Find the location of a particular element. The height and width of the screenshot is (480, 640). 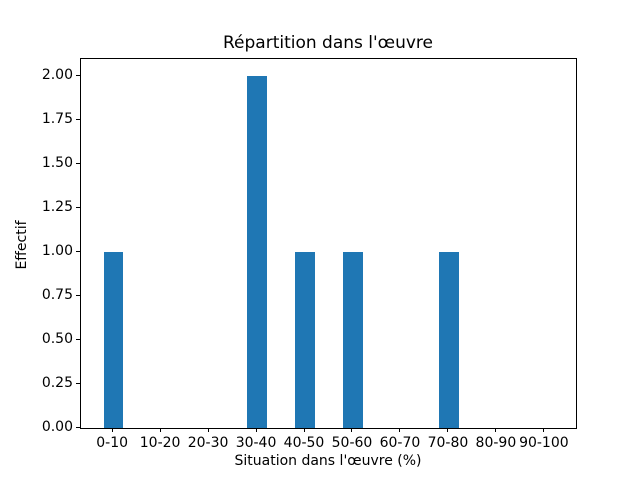

y-tick-label: 0.25 is located at coordinates (57, 383).